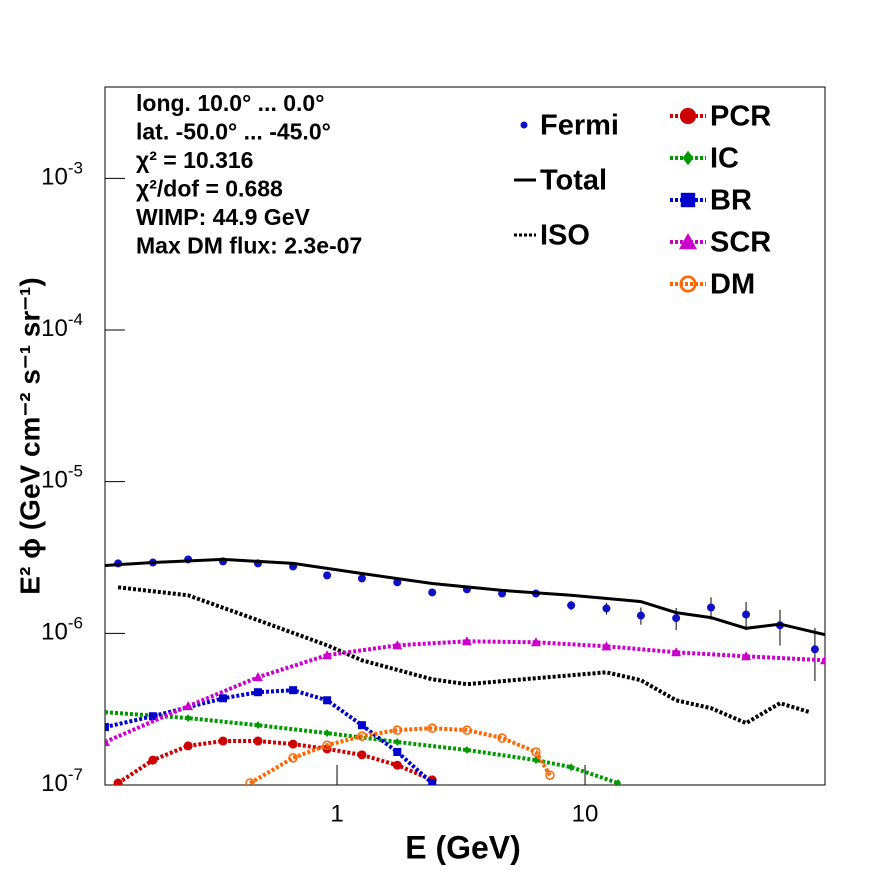 This screenshot has height=872, width=896. Describe the element at coordinates (75, 774) in the screenshot. I see `y-tick-exponent: -7` at that location.